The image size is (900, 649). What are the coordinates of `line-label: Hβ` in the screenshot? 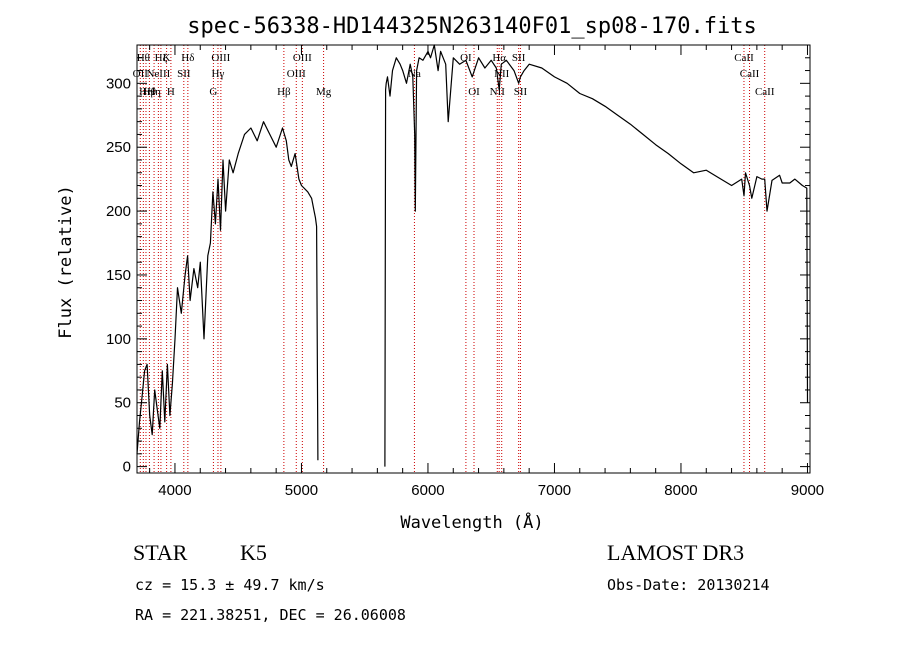 It's located at (284, 92).